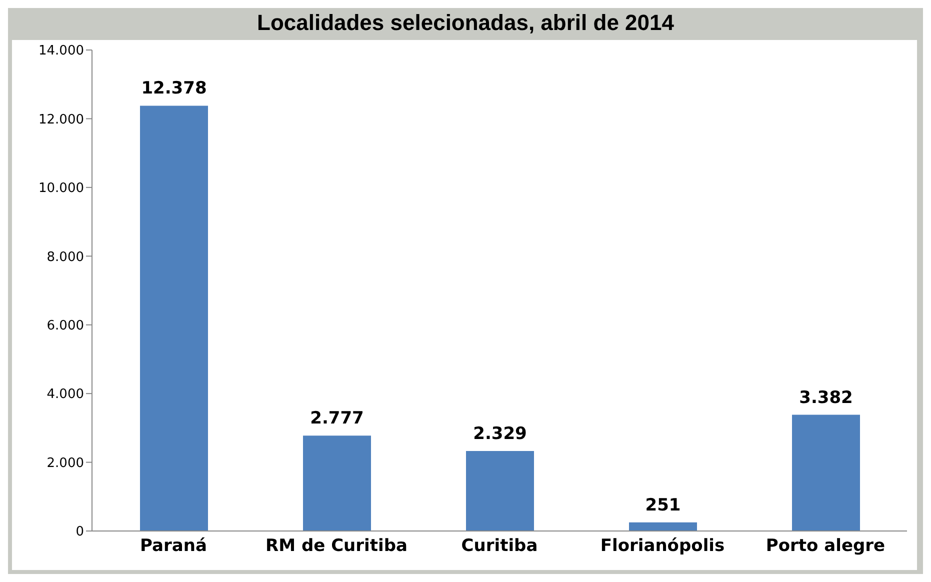 This screenshot has width=931, height=582. What do you see at coordinates (826, 398) in the screenshot?
I see `data-label: 3.382` at bounding box center [826, 398].